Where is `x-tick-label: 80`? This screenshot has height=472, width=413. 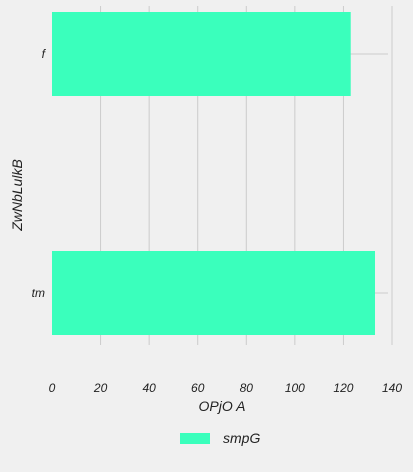 x-tick-label: 80 is located at coordinates (247, 388).